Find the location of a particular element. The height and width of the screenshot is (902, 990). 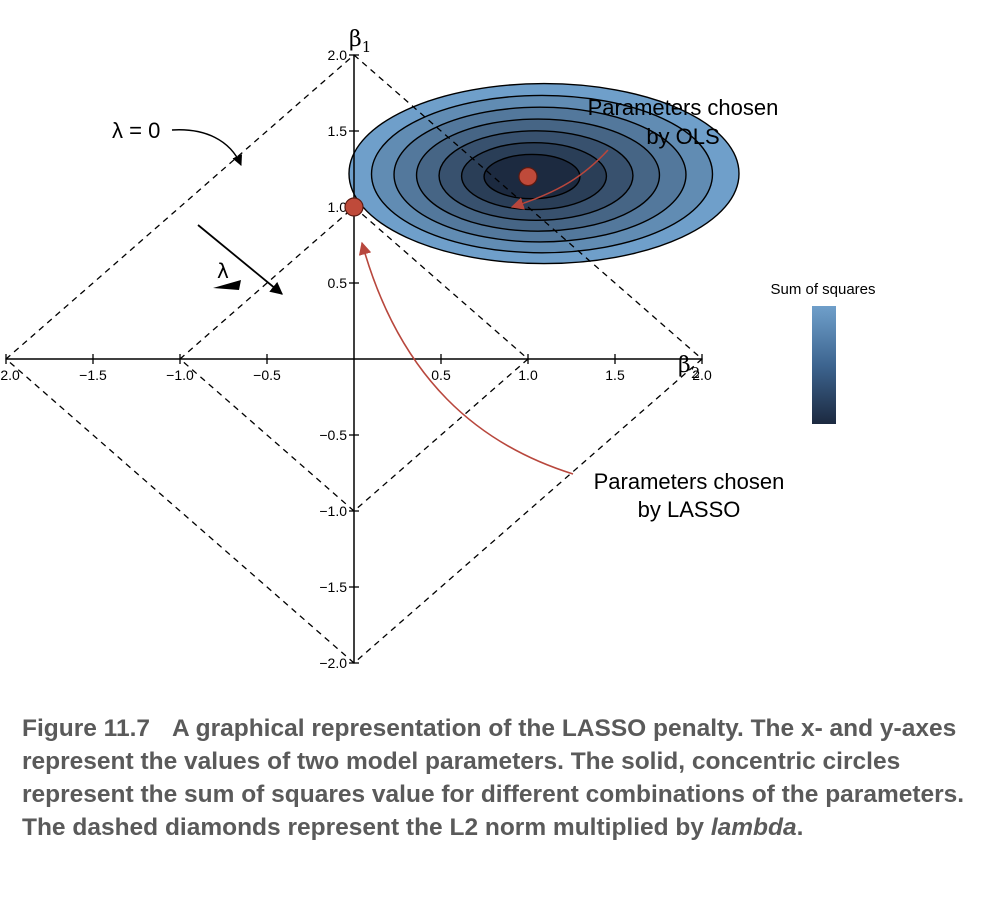

y-axis-ticks: 2.0 1.5 1.0 0.5 −0.5 −1.0 −1.5 −2.0 is located at coordinates (339, 359).